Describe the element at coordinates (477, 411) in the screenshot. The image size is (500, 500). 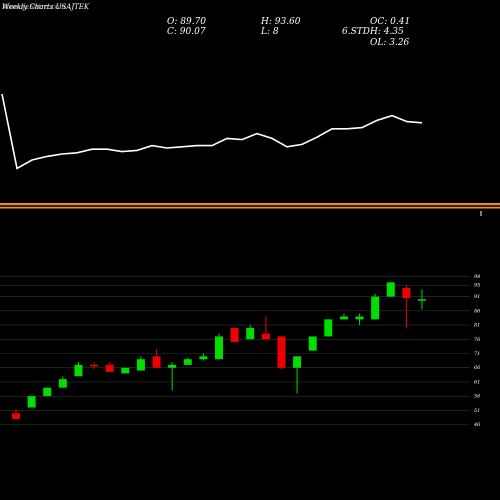
I see `y-tick-label: 51` at that location.